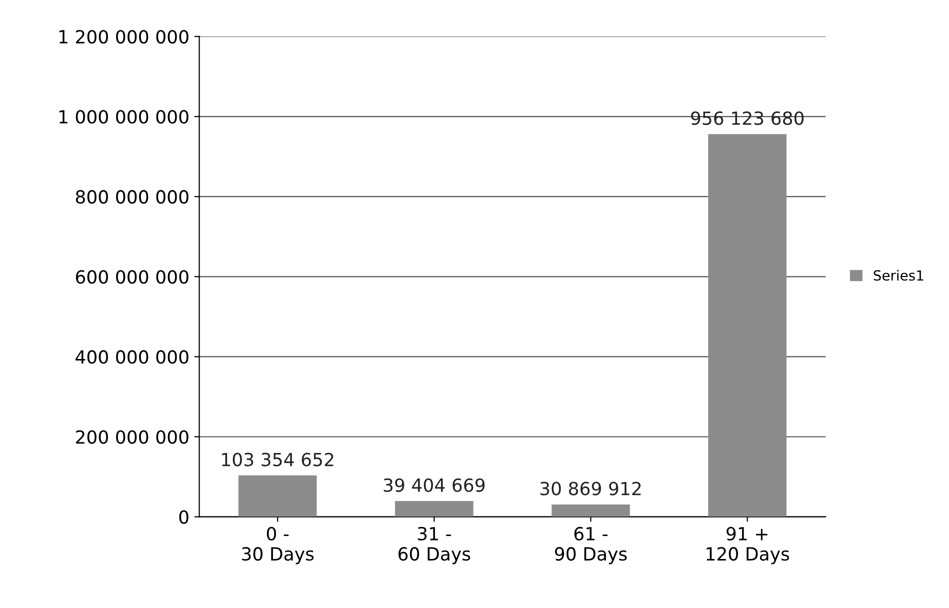 The width and height of the screenshot is (949, 608). Describe the element at coordinates (434, 545) in the screenshot. I see `x-tick-label: 31 - 60 Days` at that location.